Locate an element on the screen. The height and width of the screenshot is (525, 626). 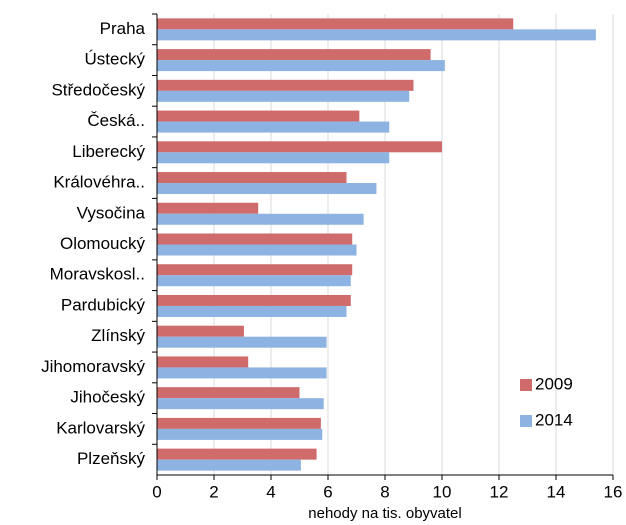
y-tick-label: Jihomoravský is located at coordinates (93, 366).